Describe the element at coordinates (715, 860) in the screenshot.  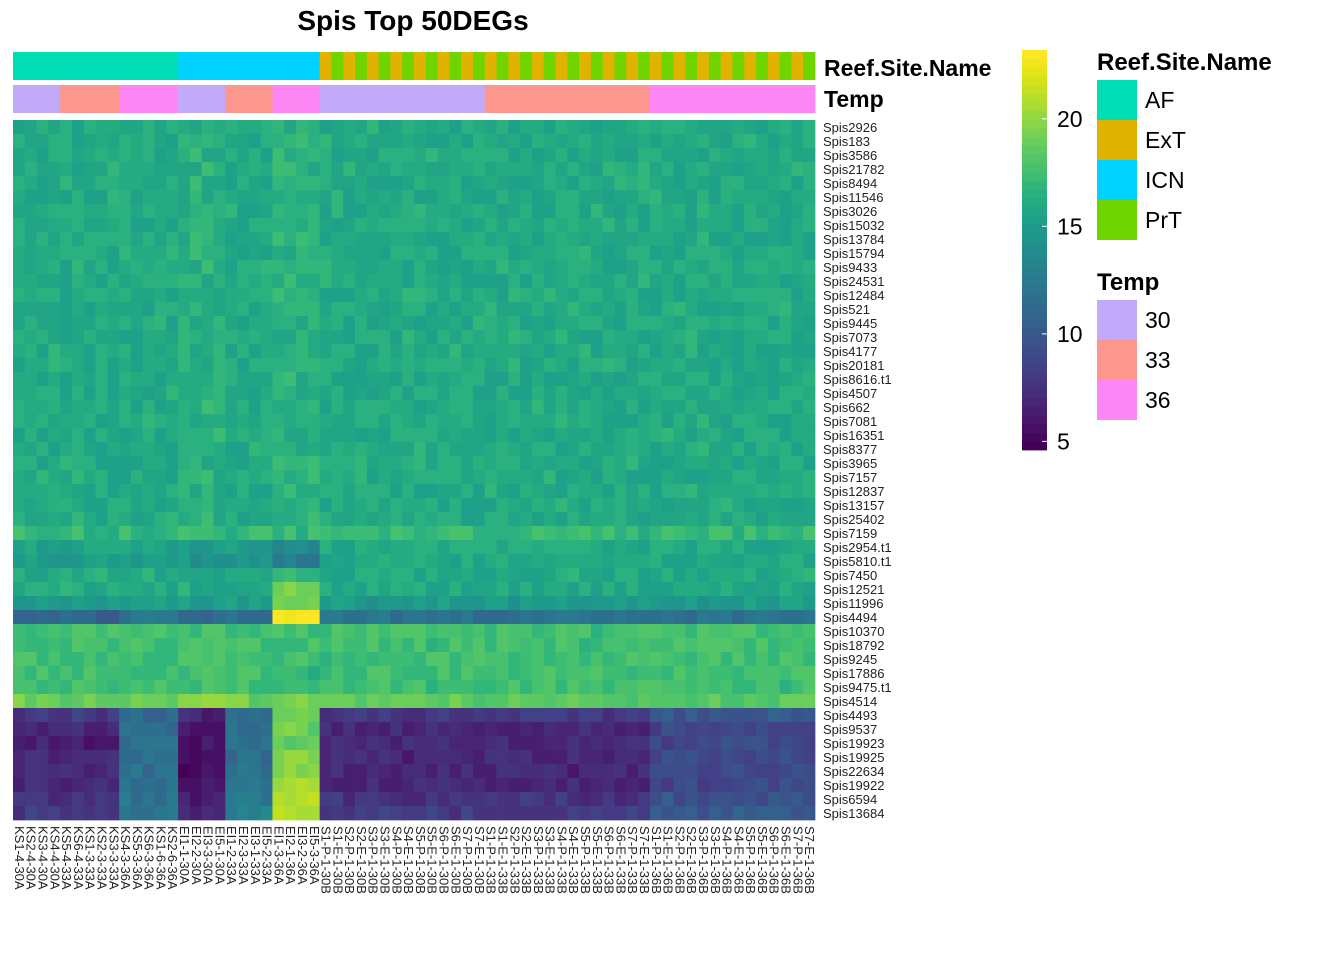
I see `column-label: S3-E-1-36B` at that location.